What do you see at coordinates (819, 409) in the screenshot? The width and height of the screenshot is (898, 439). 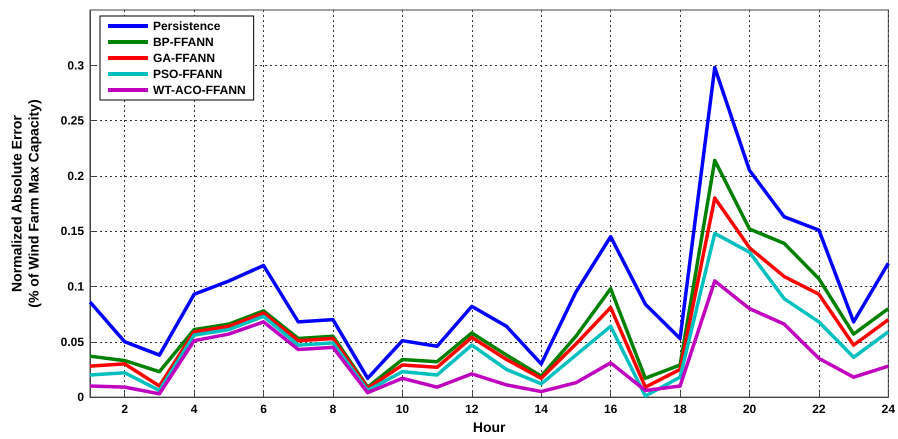 I see `x-tick-label: 22` at bounding box center [819, 409].